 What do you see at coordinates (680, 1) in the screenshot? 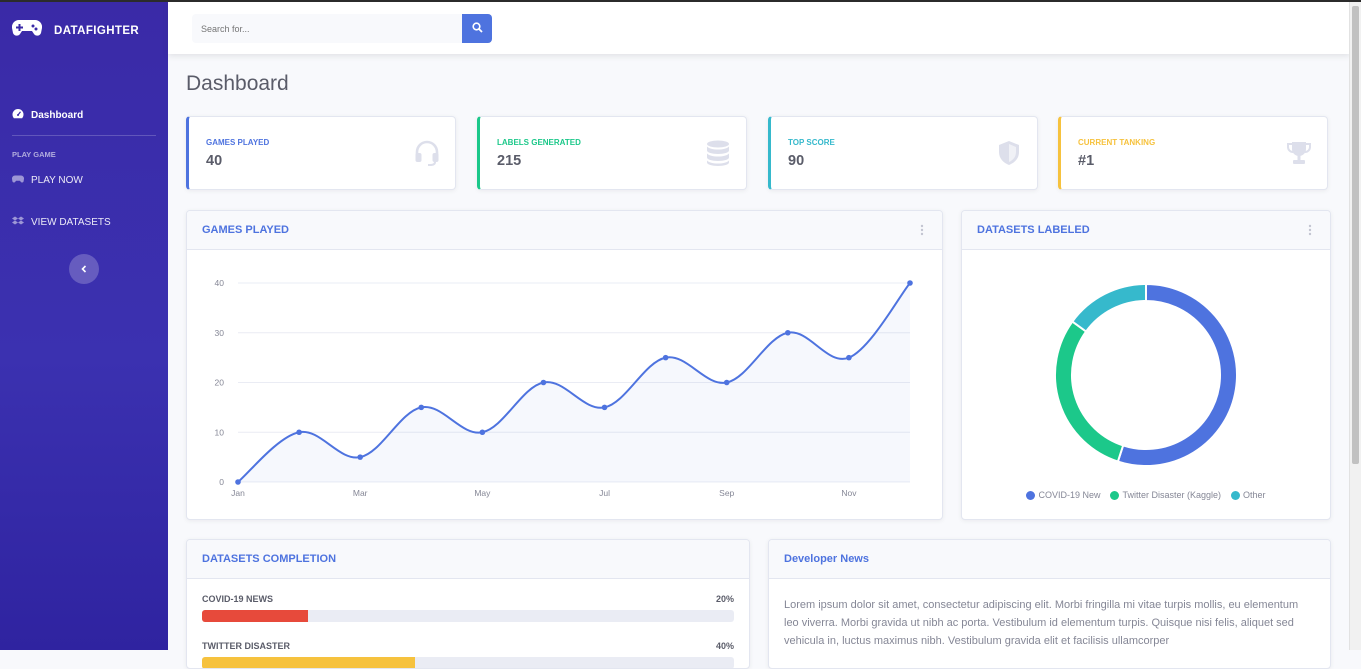
I see `window-top-border` at bounding box center [680, 1].